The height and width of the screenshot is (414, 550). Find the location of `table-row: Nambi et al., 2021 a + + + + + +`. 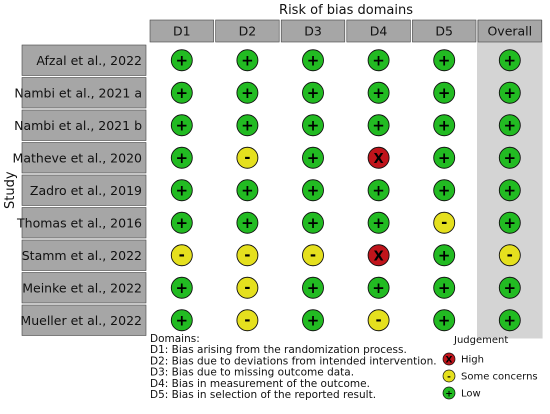

table-row: Nambi et al., 2021 a + + + + + + is located at coordinates (267, 93).